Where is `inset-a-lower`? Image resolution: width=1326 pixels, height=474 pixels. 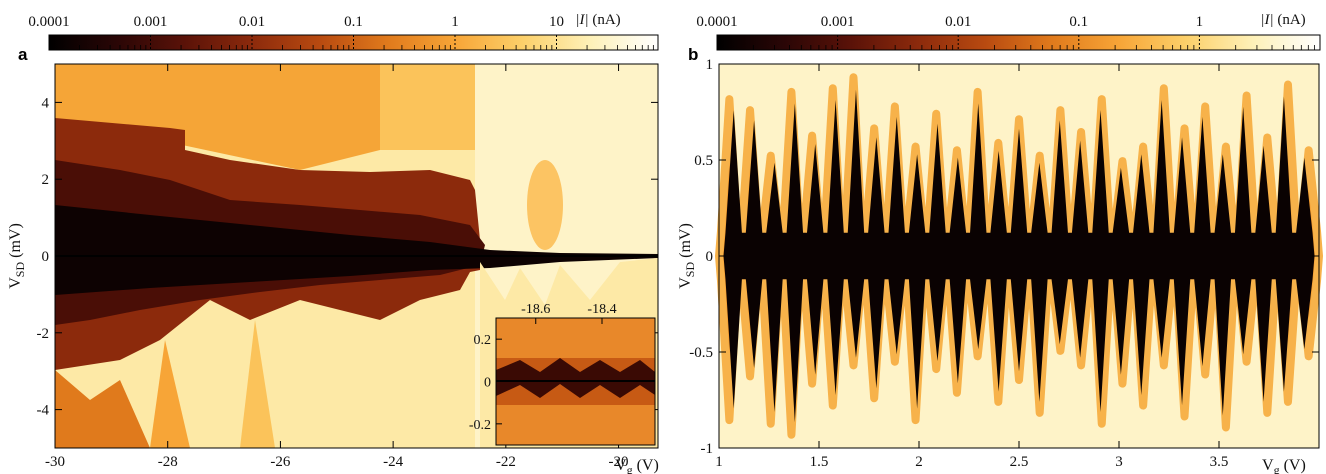 inset-a-lower is located at coordinates (575, 425).